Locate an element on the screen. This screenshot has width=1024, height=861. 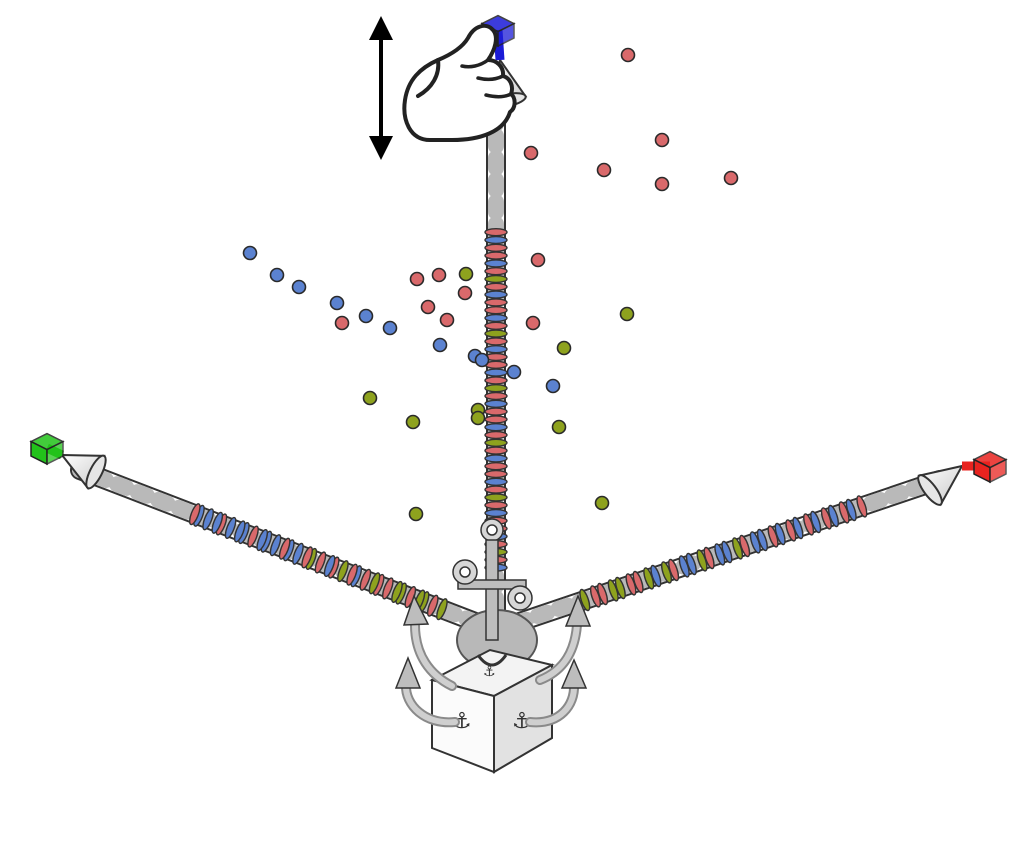
axis-y-cone-base is located at coordinates (96, 472).